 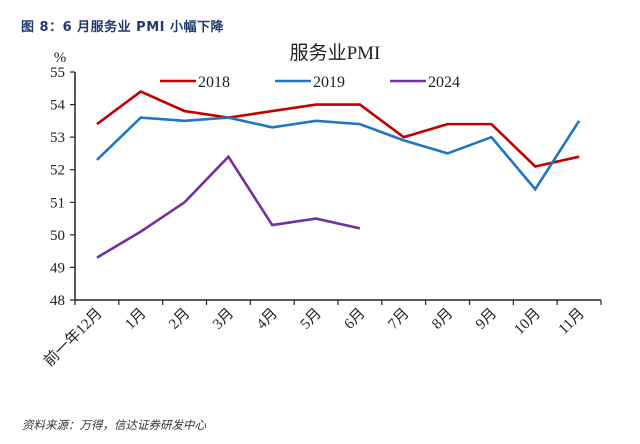 I want to click on x-tick-label: 1月, so click(x=135, y=319).